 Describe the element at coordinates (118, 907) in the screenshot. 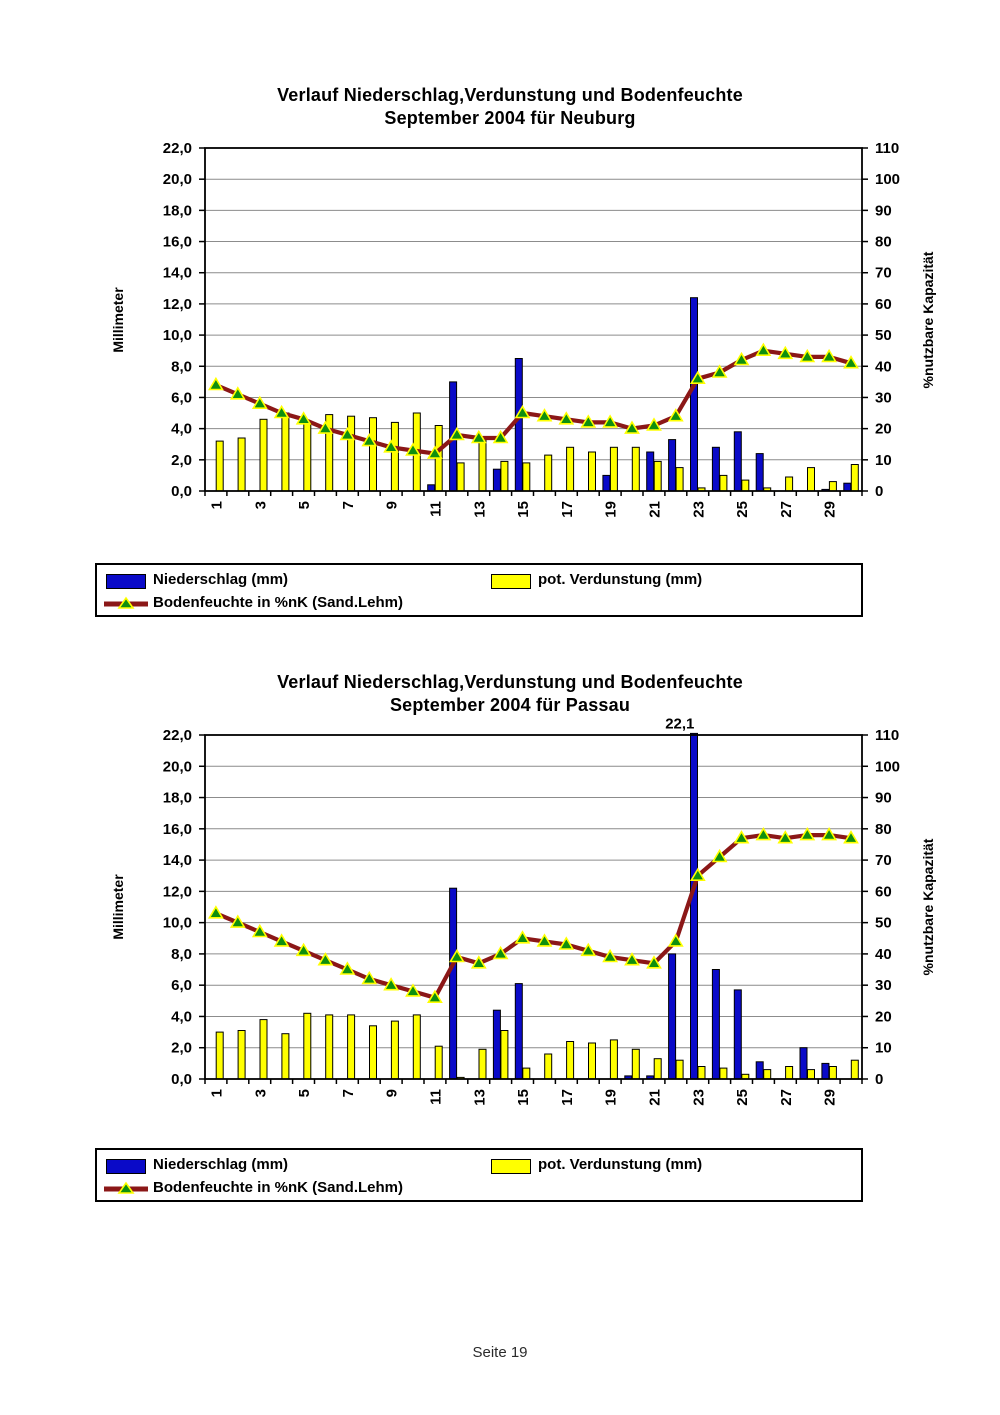

I see `y-left-axis-title-passau: Millimeter` at that location.